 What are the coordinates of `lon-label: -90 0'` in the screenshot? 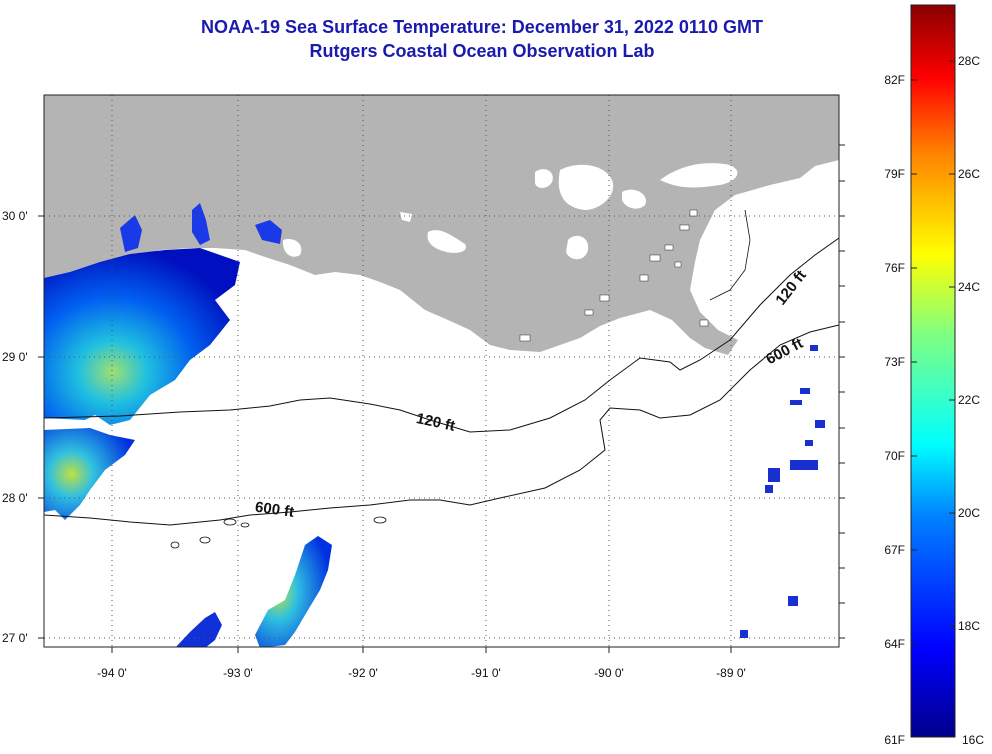 It's located at (609, 673).